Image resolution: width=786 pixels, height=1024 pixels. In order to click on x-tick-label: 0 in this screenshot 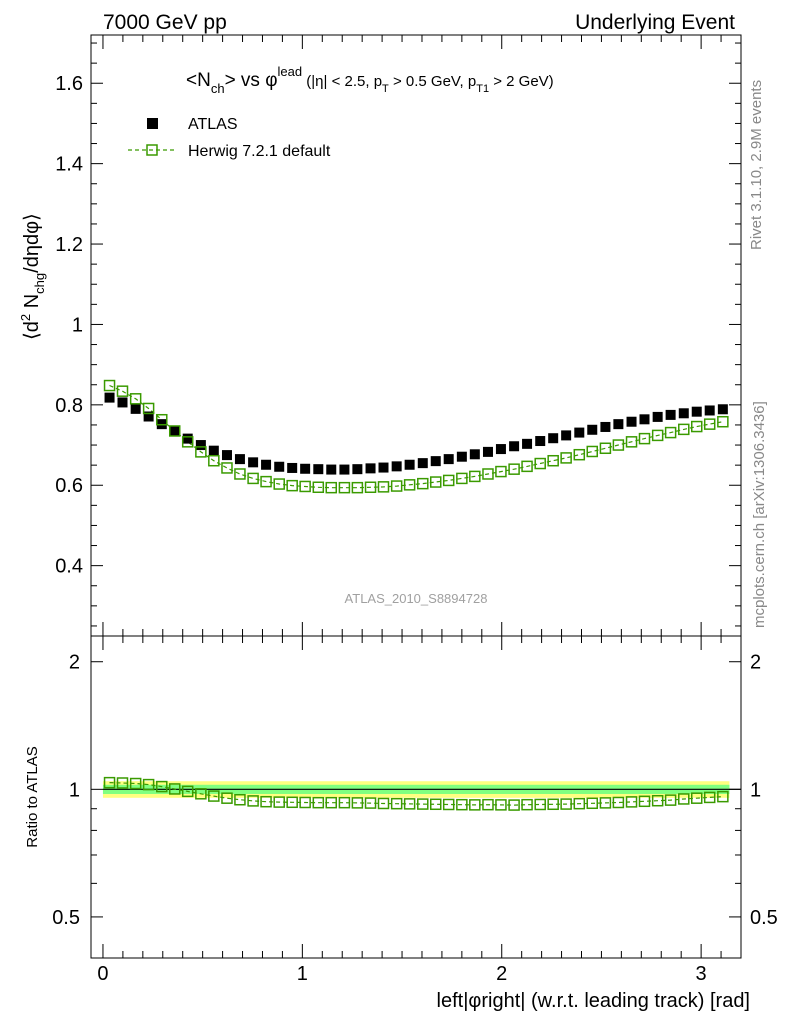, I will do `click(102, 974)`.